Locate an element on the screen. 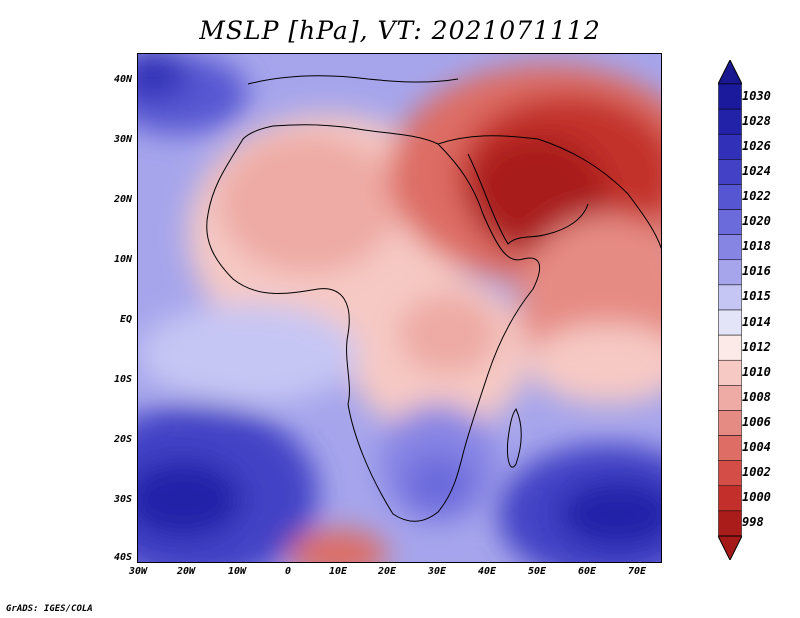 Image resolution: width=800 pixels, height=618 pixels. y-tick-label: 20N is located at coordinates (122, 199).